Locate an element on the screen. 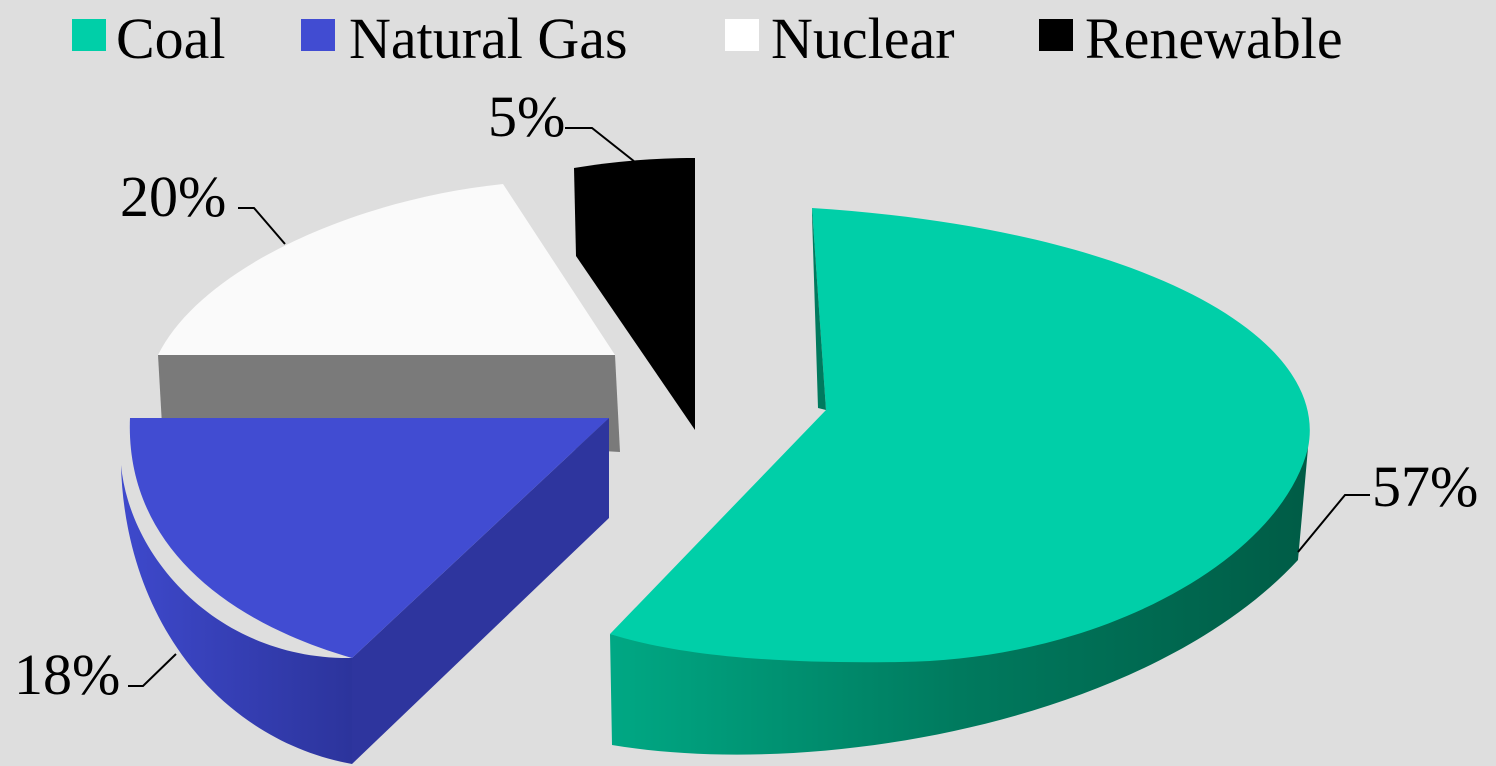 This screenshot has width=1496, height=766. legend-label-coal: Coal is located at coordinates (171, 38).